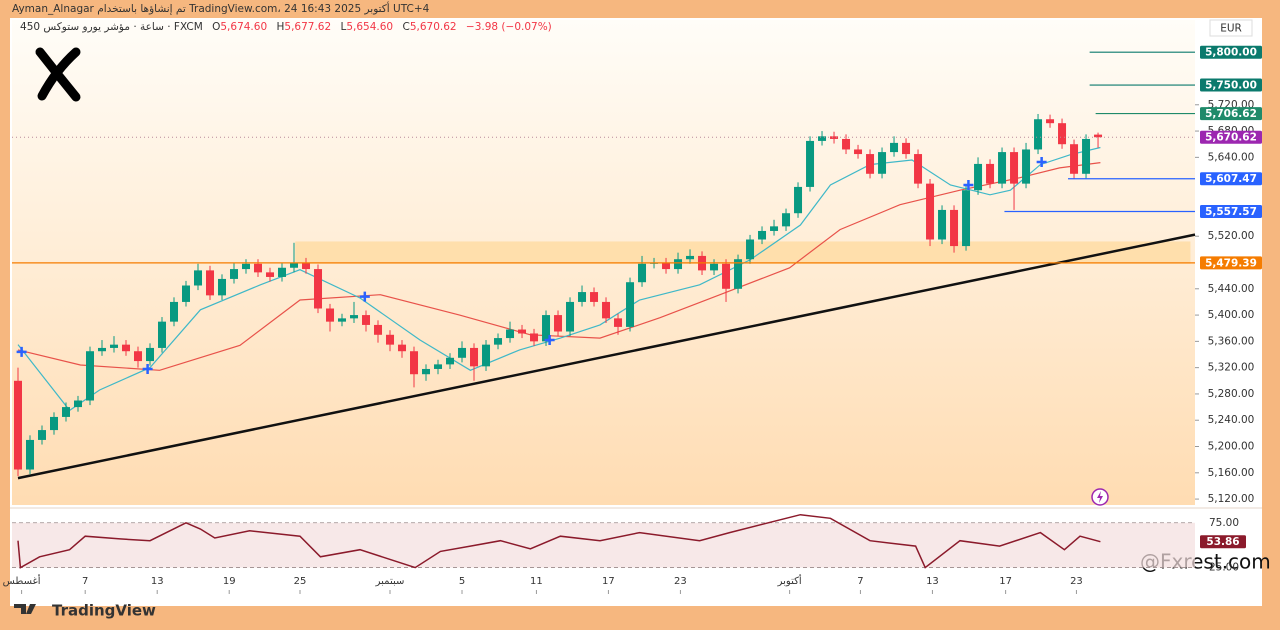 This screenshot has width=1280, height=630. Describe the element at coordinates (932, 581) in the screenshot. I see `x-tick-label: 13` at that location.